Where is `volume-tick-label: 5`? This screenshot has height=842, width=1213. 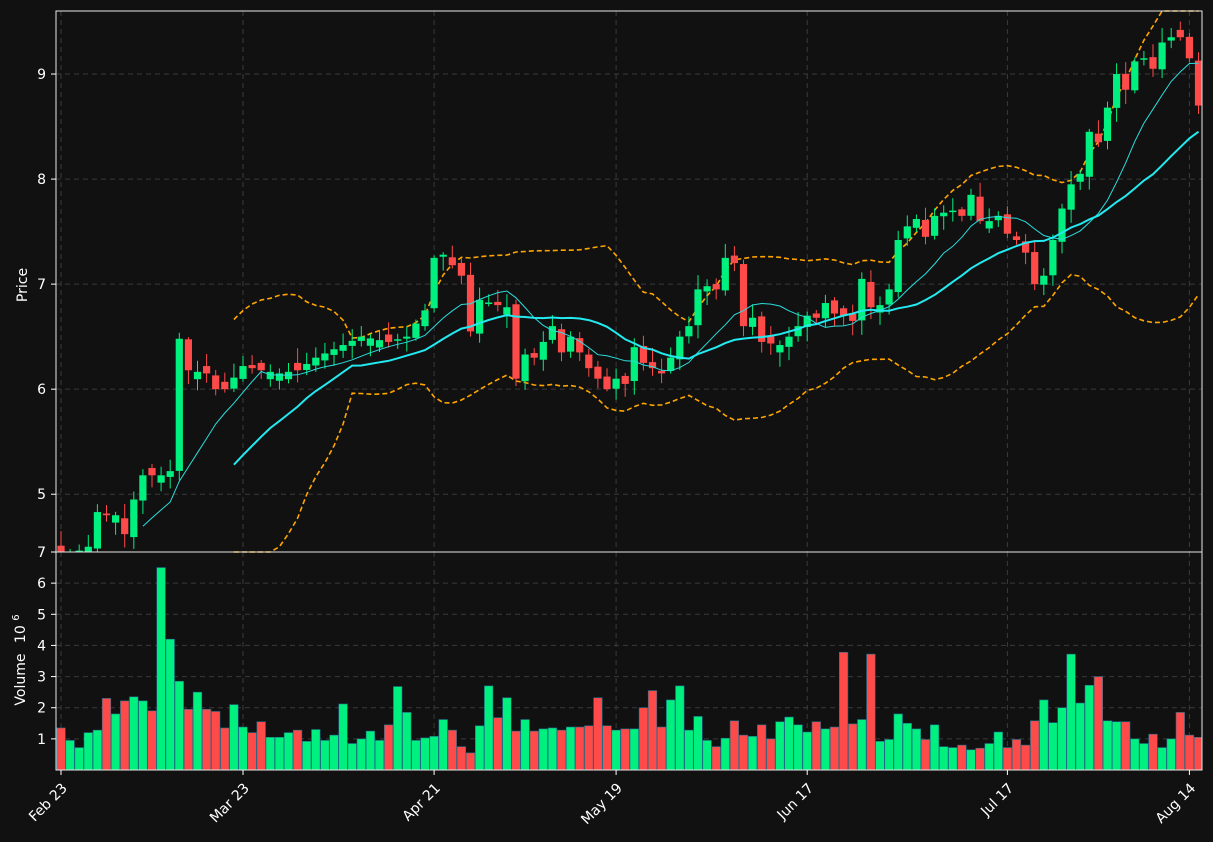 volume-tick-label: 5 is located at coordinates (41, 615).